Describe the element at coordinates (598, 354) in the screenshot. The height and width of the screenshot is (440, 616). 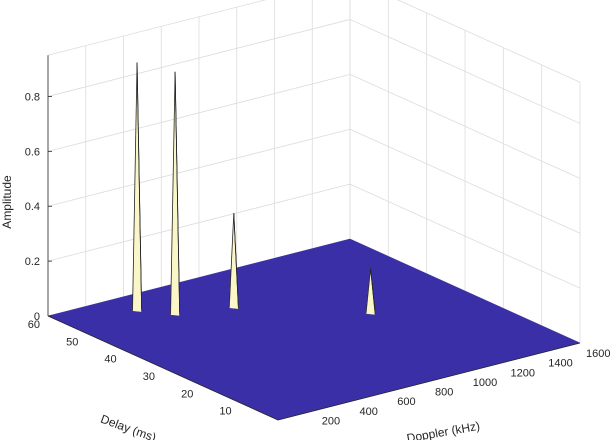
I see `x-tick-label: 1600` at that location.